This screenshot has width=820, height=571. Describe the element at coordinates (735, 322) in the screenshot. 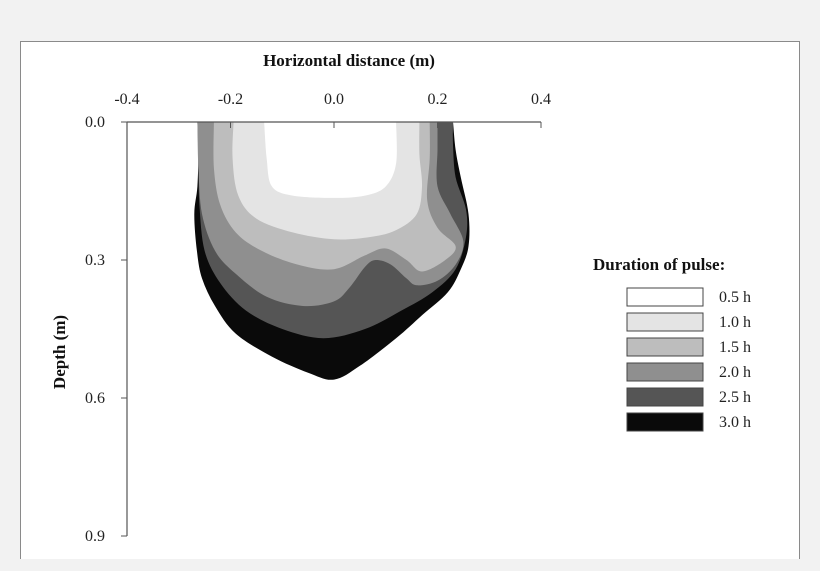

I see `legend-label: 1.0 h` at that location.